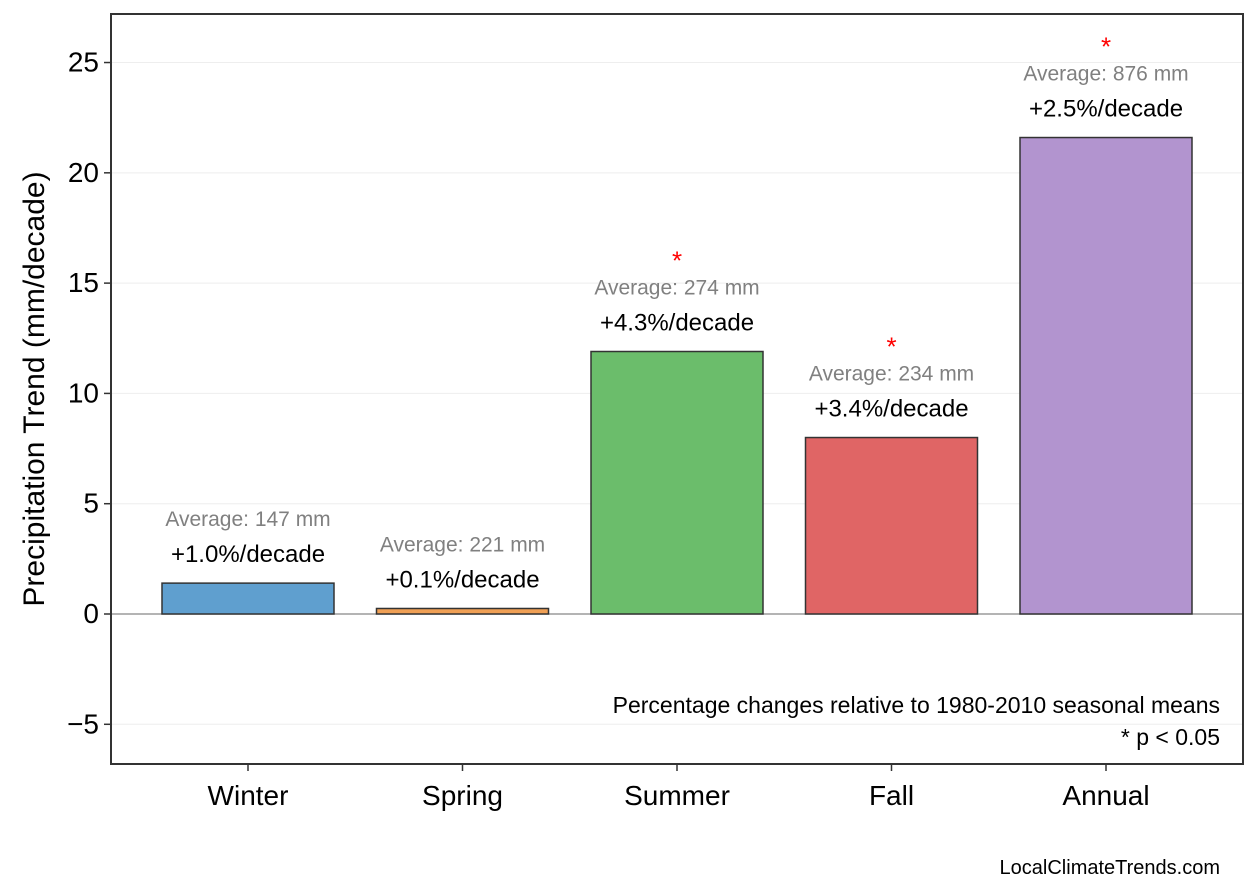  What do you see at coordinates (677, 795) in the screenshot?
I see `x-tick-label: Summer` at bounding box center [677, 795].